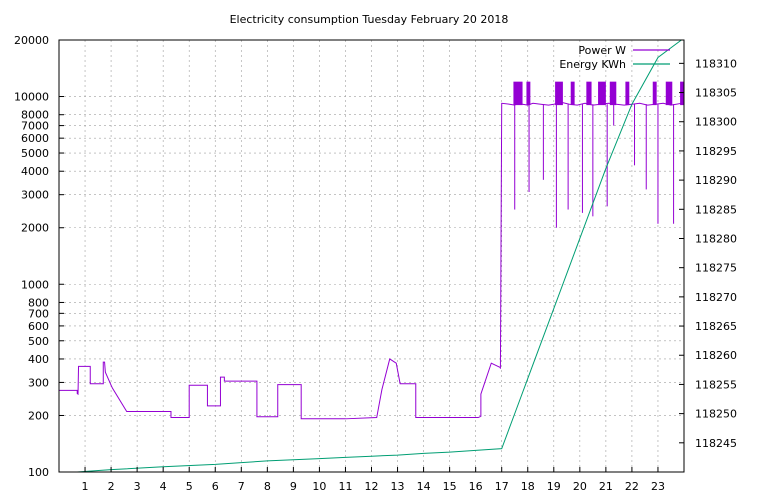  What do you see at coordinates (716, 297) in the screenshot?
I see `y-right-tick-label: 118270` at bounding box center [716, 297].